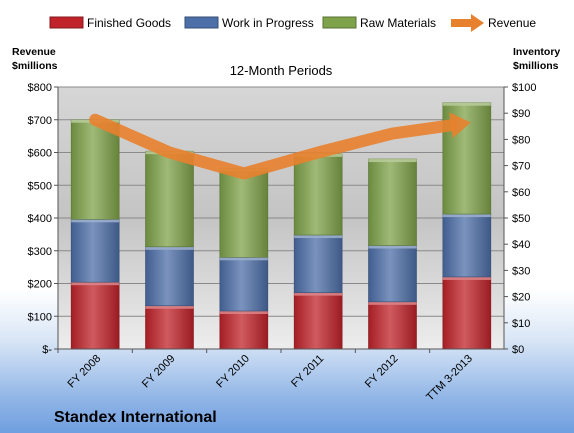 This screenshot has height=433, width=574. What do you see at coordinates (268, 23) in the screenshot?
I see `legend-label: Work in Progress` at bounding box center [268, 23].